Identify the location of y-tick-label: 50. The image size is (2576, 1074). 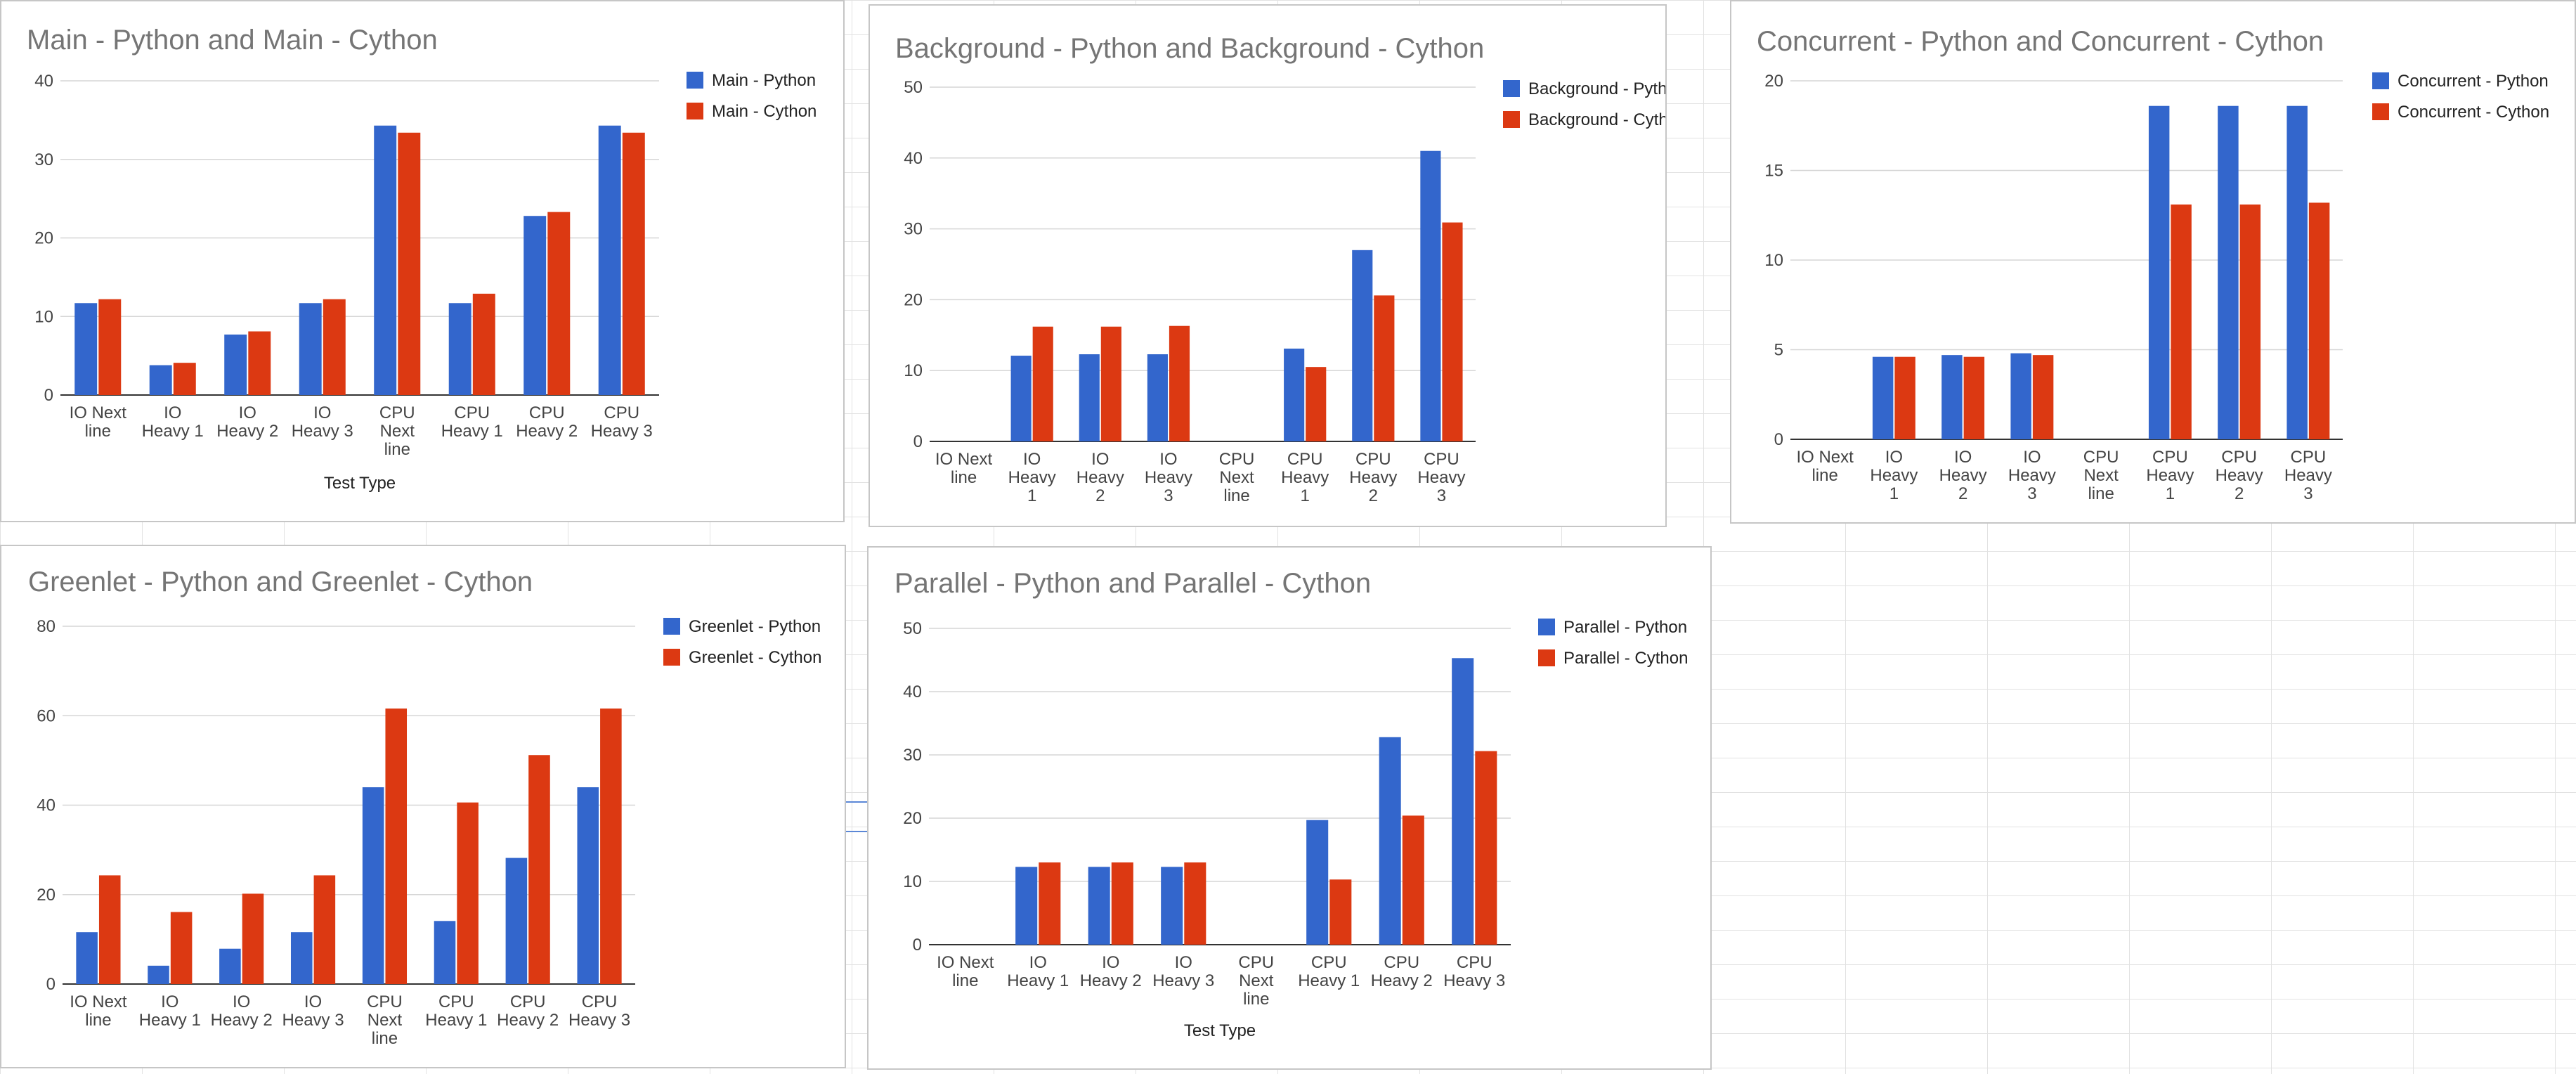
(912, 628).